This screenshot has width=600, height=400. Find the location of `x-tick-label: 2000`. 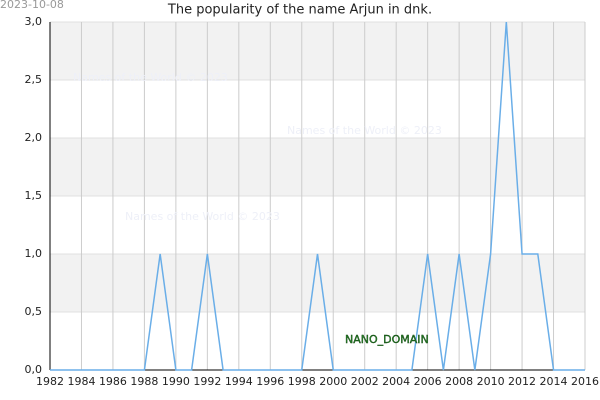

x-tick-label: 2000 is located at coordinates (333, 381).